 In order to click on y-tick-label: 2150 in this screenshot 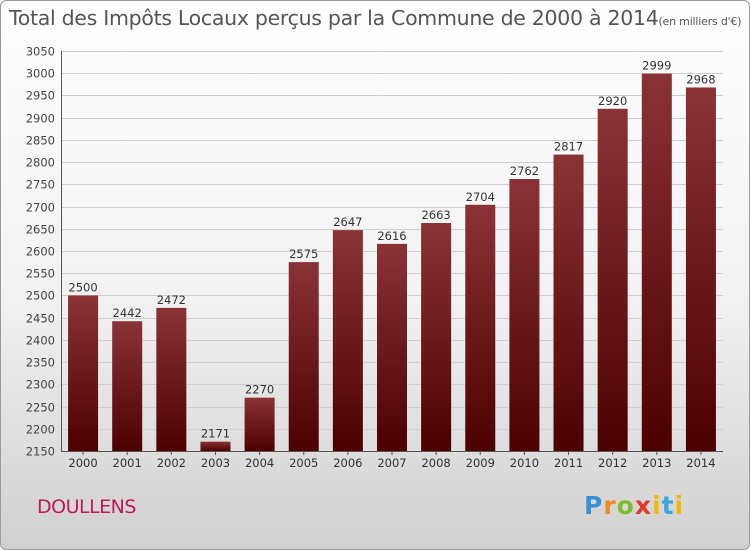, I will do `click(40, 452)`.